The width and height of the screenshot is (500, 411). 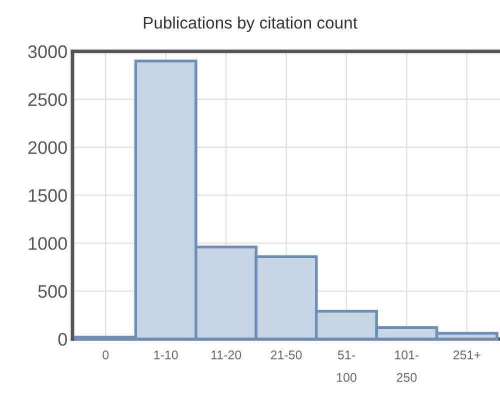 I want to click on x-tick-label: 101- 250, so click(x=407, y=366).